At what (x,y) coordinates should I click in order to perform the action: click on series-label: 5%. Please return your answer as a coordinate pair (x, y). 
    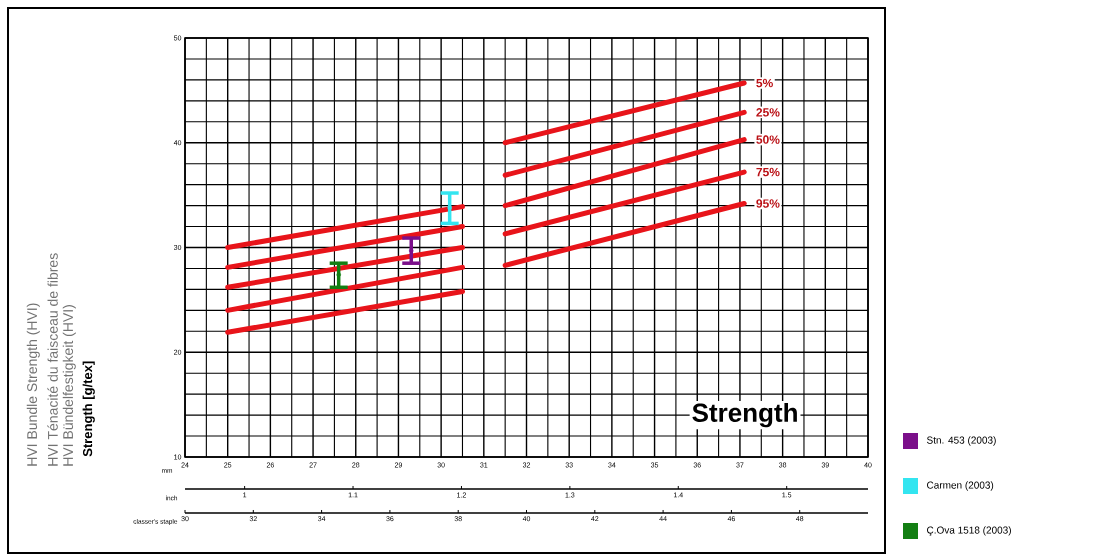
    Looking at the image, I should click on (764, 83).